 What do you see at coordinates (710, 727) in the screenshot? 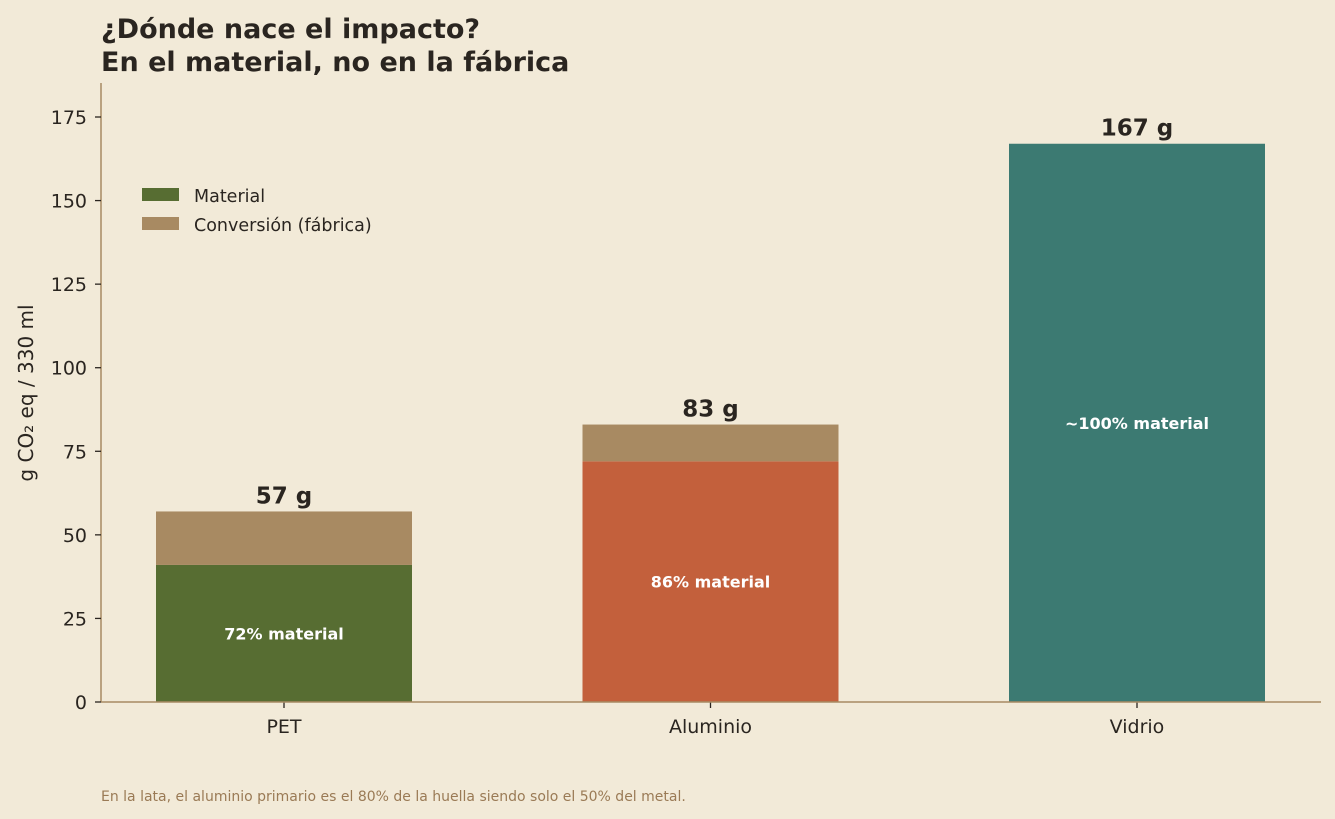
I see `x-tick-label-aluminio: Aluminio` at bounding box center [710, 727].